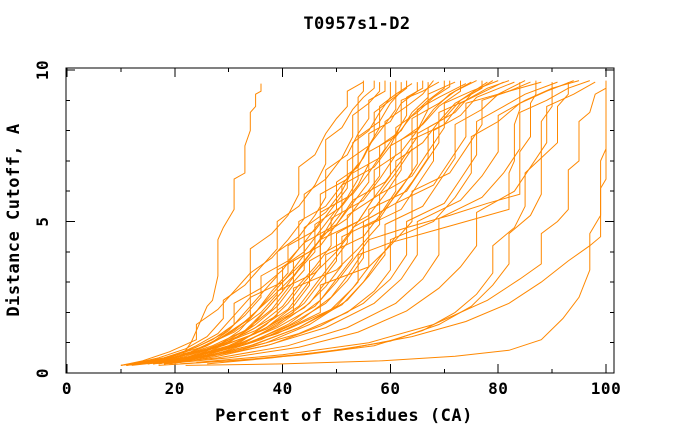 The image size is (680, 440). I want to click on x-tick-label: 20, so click(175, 388).